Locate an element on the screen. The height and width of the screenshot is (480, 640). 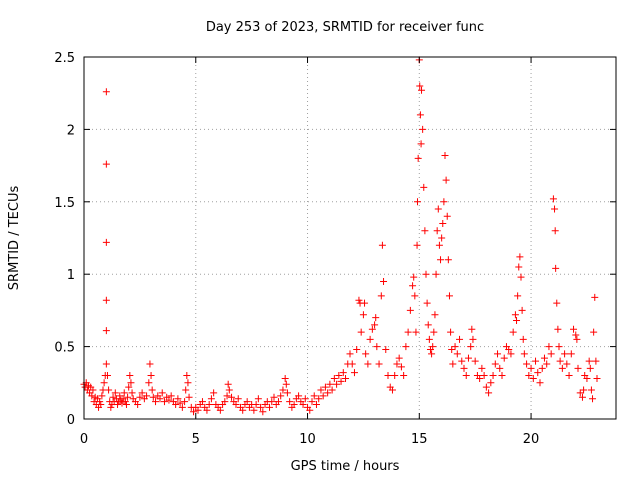
x-tick-label: 15 is located at coordinates (419, 439).